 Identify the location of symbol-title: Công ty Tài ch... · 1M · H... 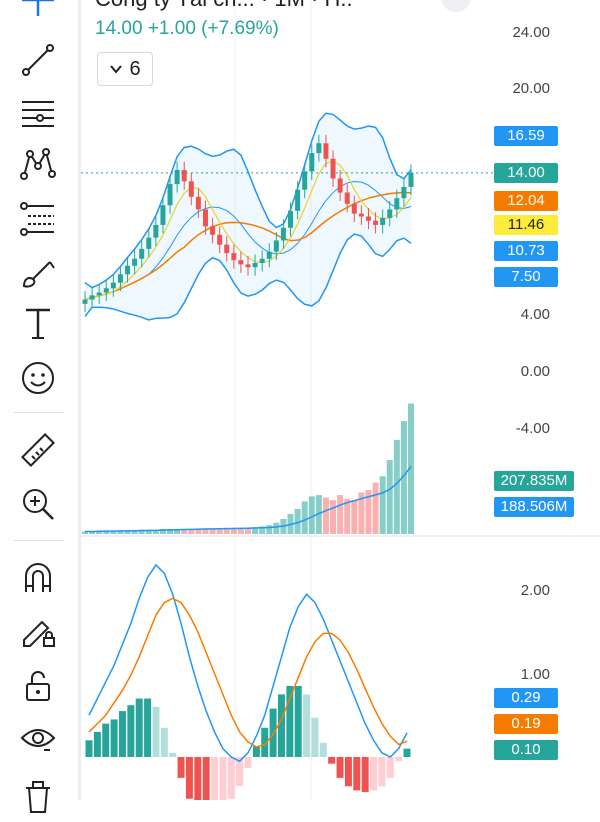
(224, 6).